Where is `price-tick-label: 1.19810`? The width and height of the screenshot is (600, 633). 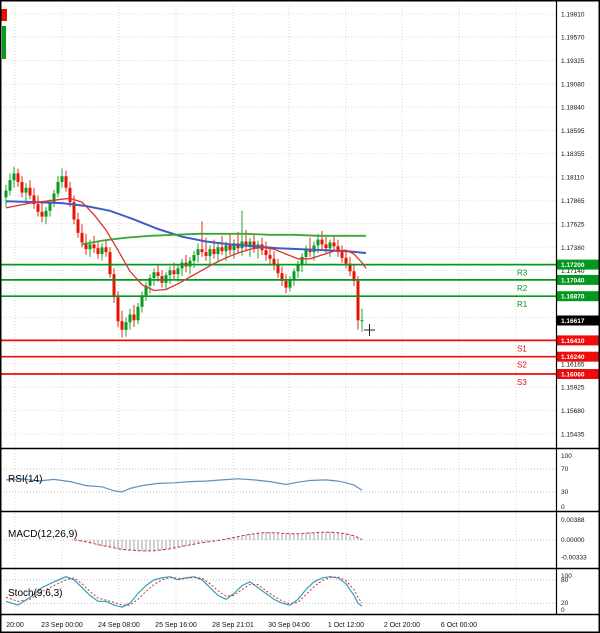
price-tick-label: 1.19810 is located at coordinates (573, 15).